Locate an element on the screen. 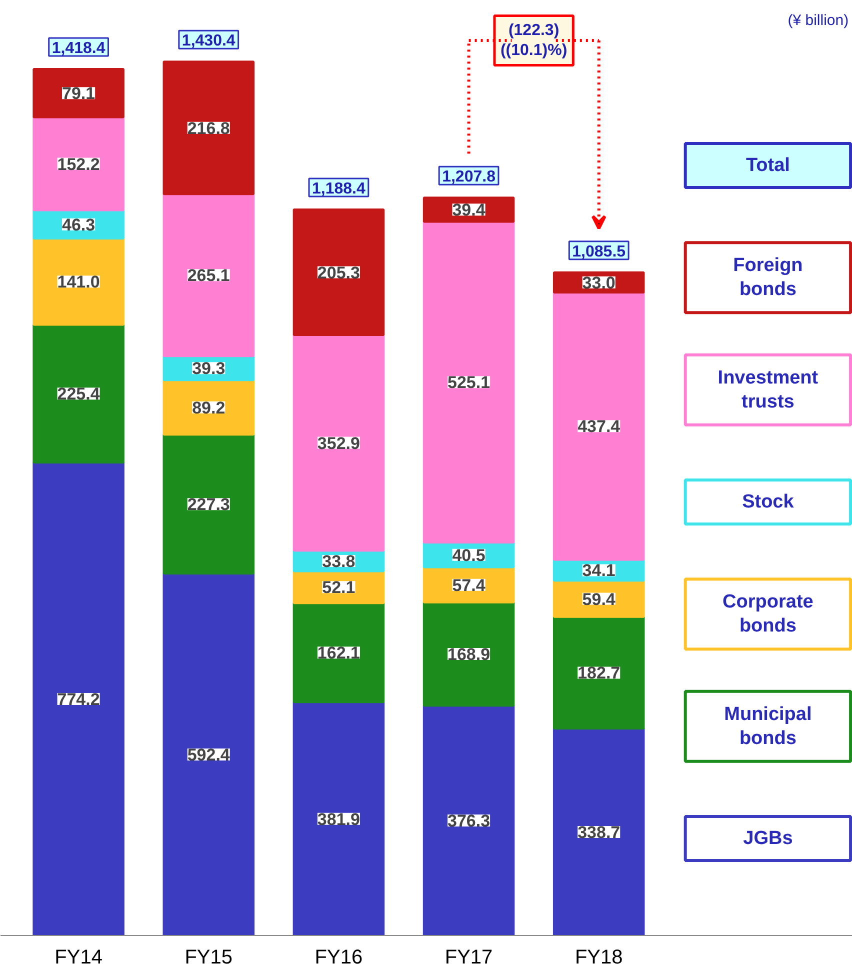 The height and width of the screenshot is (979, 852). data-label: 168.9 is located at coordinates (469, 654).